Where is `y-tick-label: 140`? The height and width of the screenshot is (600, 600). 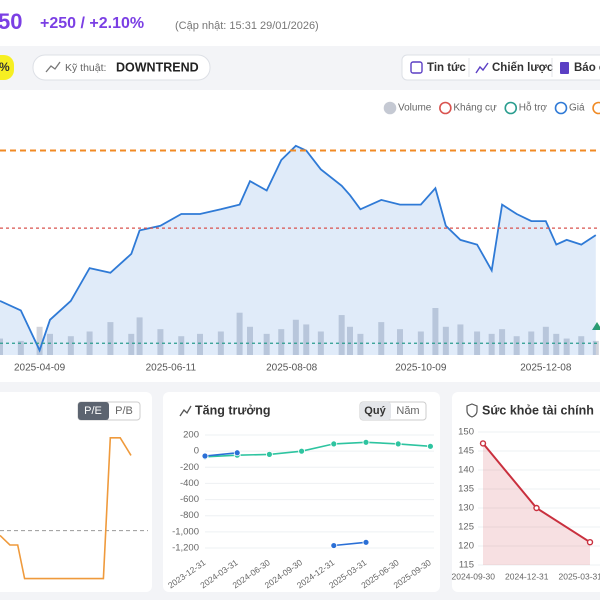
y-tick-label: 140 is located at coordinates (466, 470).